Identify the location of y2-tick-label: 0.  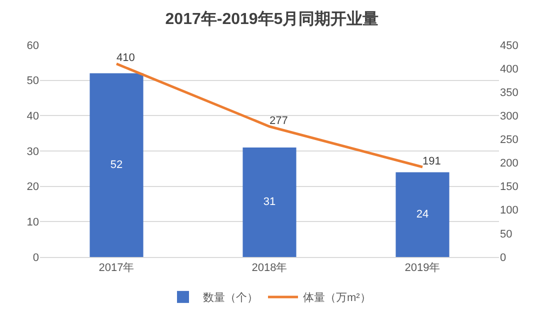
(503, 258).